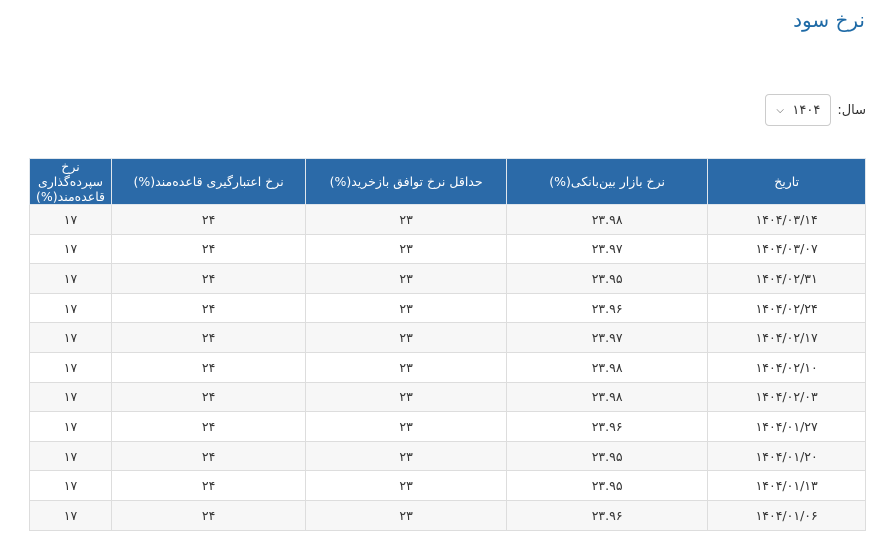 Image resolution: width=877 pixels, height=543 pixels. Describe the element at coordinates (786, 397) in the screenshot. I see `cell-date: ۱۴۰۴/۰۲/۰۳` at that location.